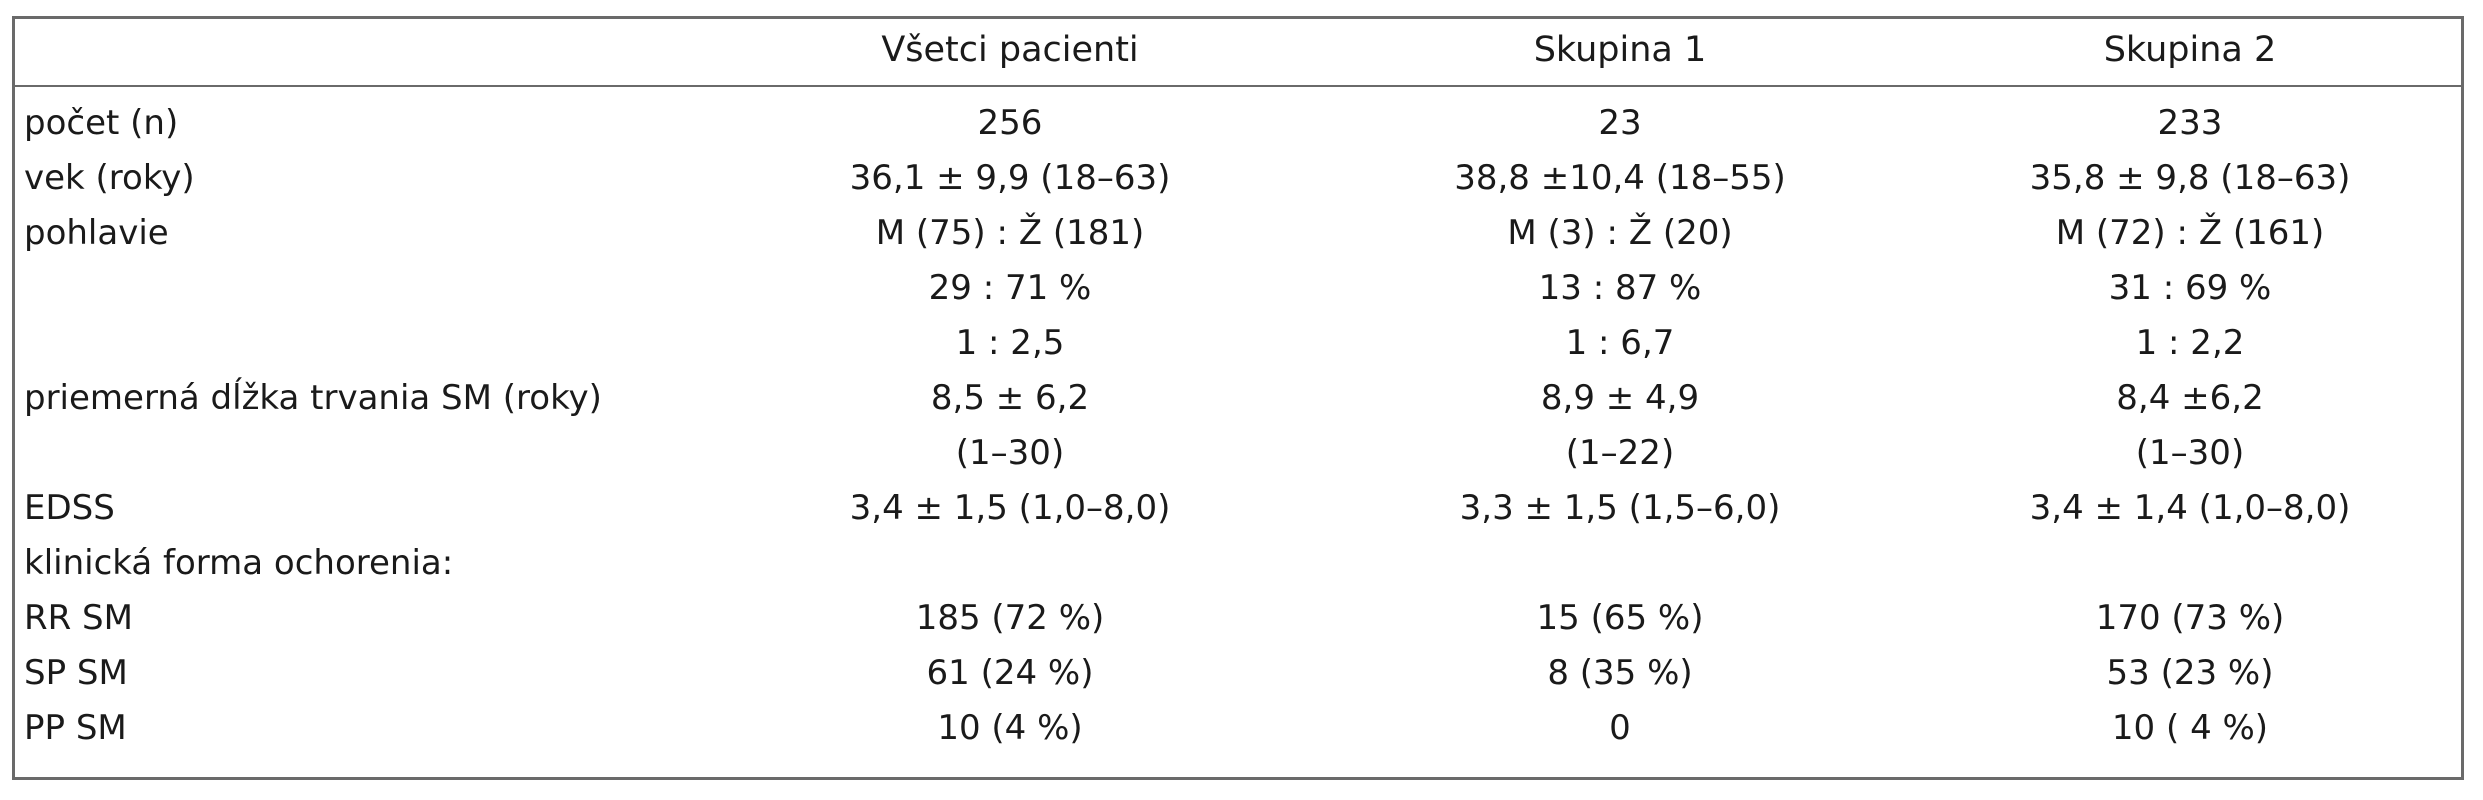 This screenshot has width=2483, height=800. Describe the element at coordinates (2190, 178) in the screenshot. I see `cell-group-2: 35,8 ± 9,8 (18–63)` at that location.